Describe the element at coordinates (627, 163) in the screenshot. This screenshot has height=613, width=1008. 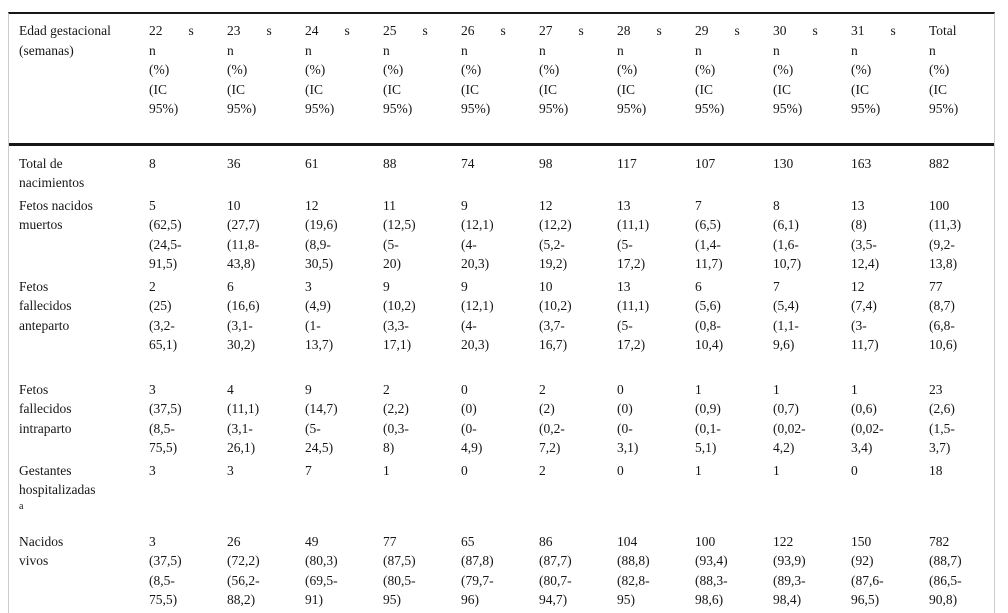
I see `data-cell-line: 117` at that location.